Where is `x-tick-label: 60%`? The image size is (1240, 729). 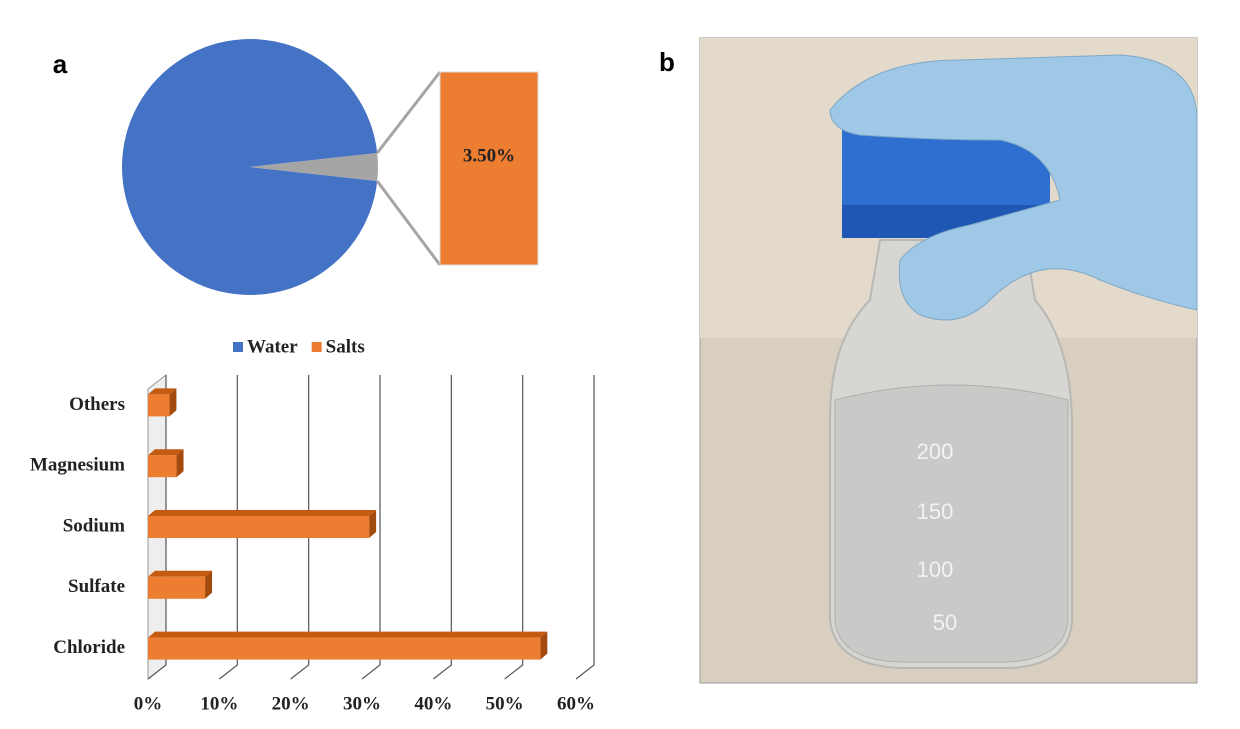 x-tick-label: 60% is located at coordinates (576, 703).